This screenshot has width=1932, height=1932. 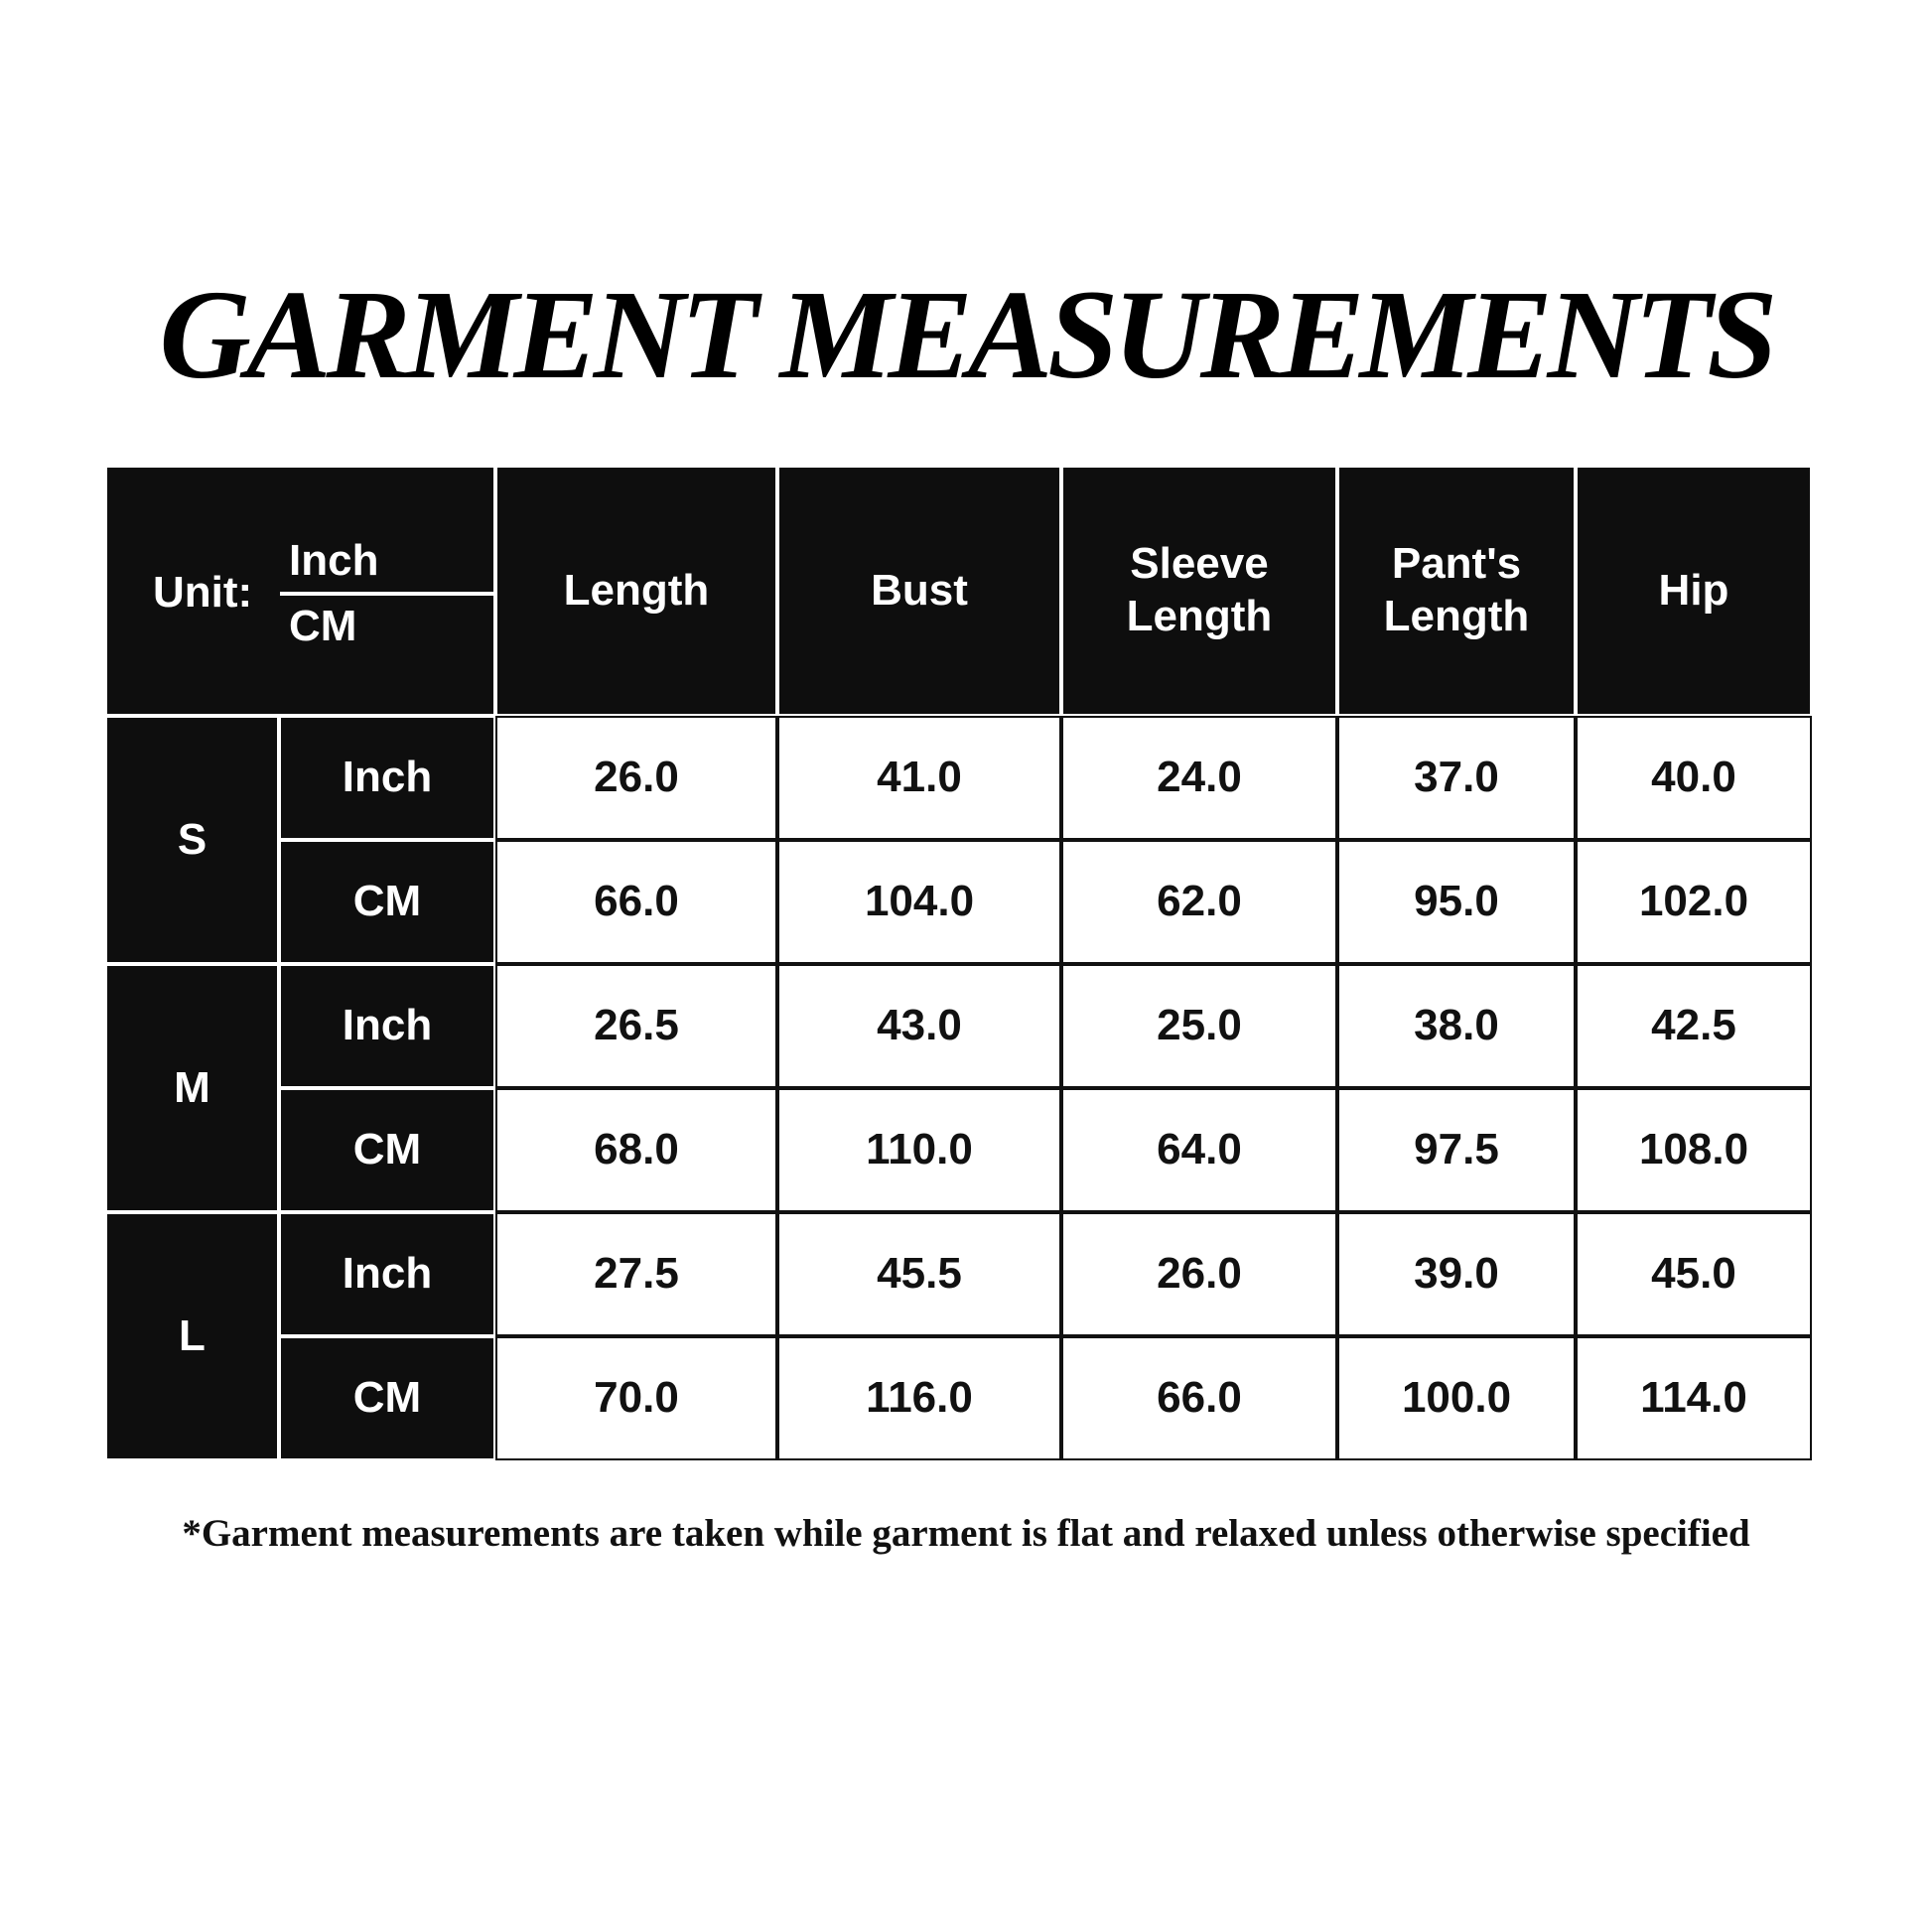 I want to click on unit-divider, so click(x=387, y=594).